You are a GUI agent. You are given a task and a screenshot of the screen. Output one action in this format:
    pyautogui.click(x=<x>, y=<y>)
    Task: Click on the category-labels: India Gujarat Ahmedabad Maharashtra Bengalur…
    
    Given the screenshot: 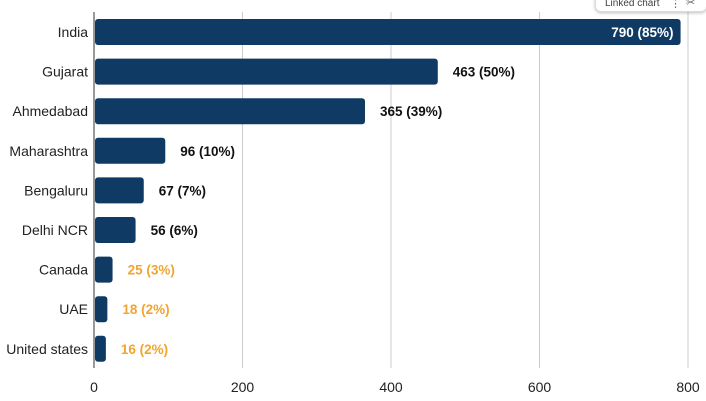 What is the action you would take?
    pyautogui.click(x=47, y=190)
    